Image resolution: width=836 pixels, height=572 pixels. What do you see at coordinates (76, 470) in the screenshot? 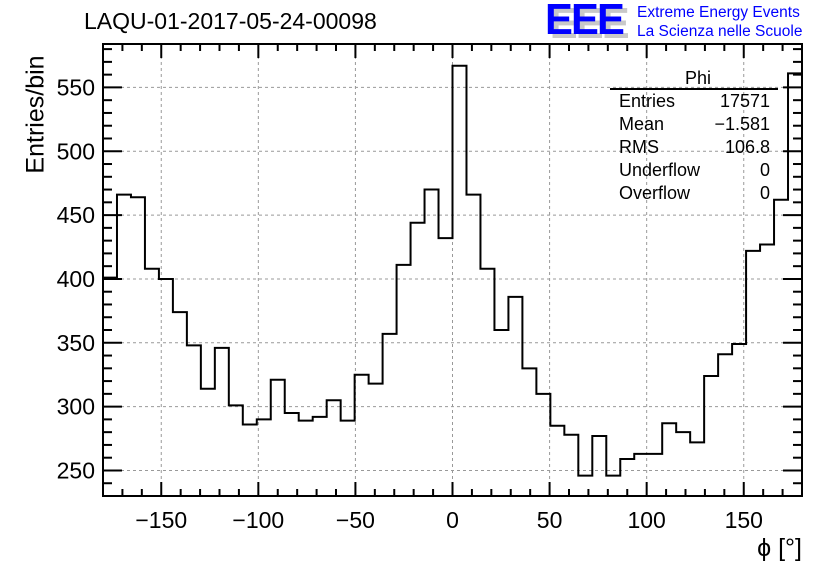
I see `y-tick-label: 250` at bounding box center [76, 470].